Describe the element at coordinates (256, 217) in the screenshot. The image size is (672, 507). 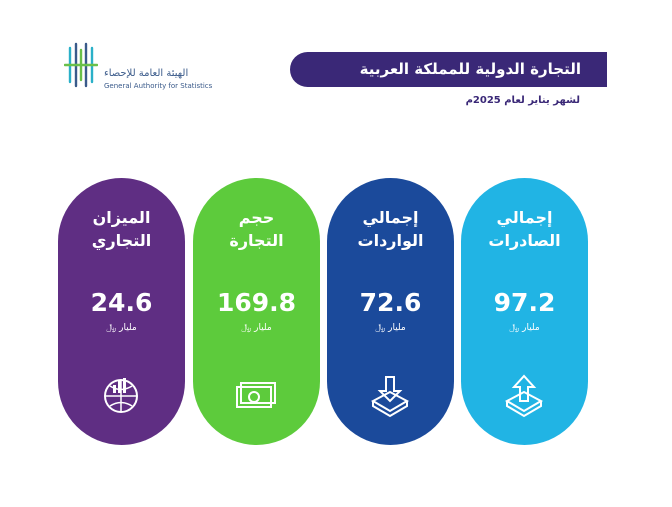
I see `card-title: حجم` at that location.